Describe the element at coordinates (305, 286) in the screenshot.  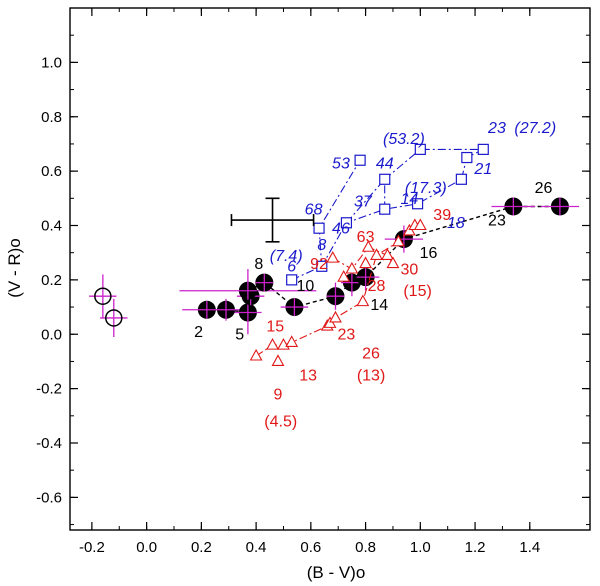
I see `data-label: 10` at that location.